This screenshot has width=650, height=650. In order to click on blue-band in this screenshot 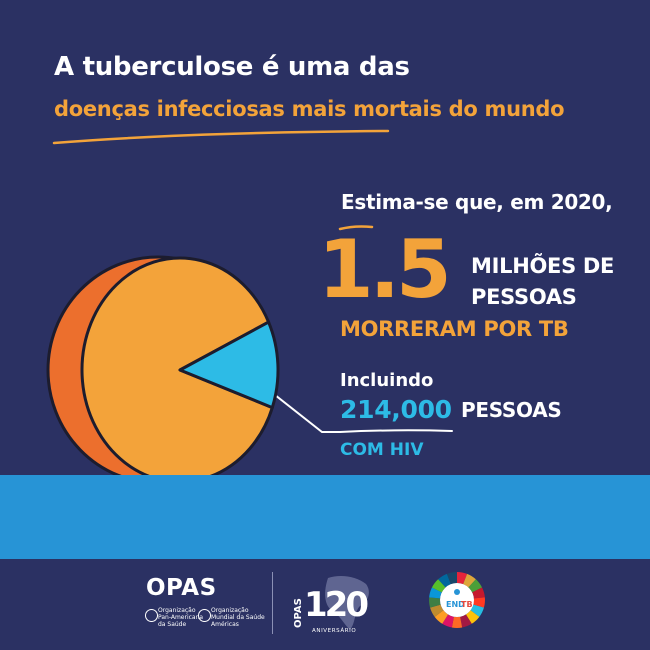, I will do `click(325, 517)`.